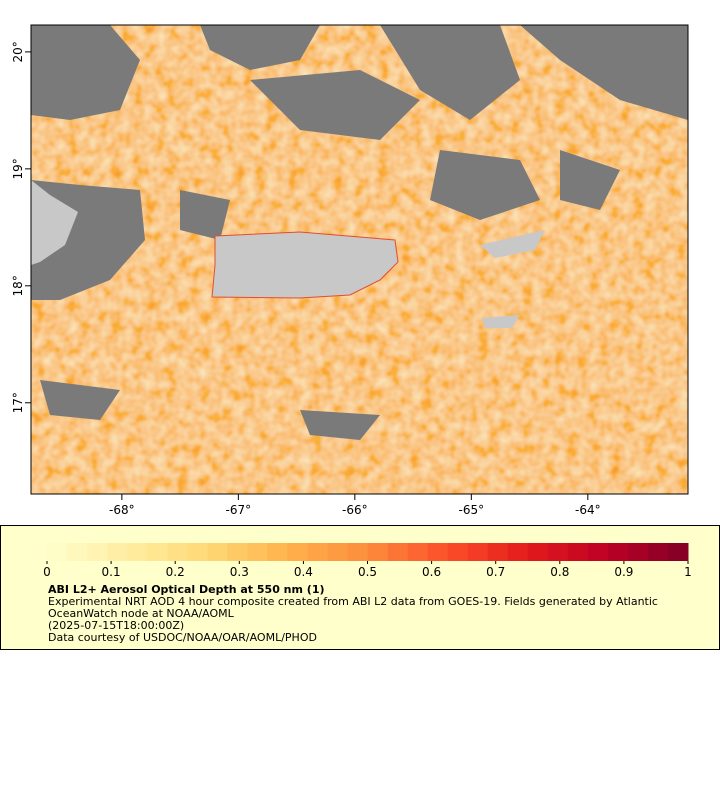 This screenshot has height=804, width=720. I want to click on y-tick-label: 17°, so click(18, 402).